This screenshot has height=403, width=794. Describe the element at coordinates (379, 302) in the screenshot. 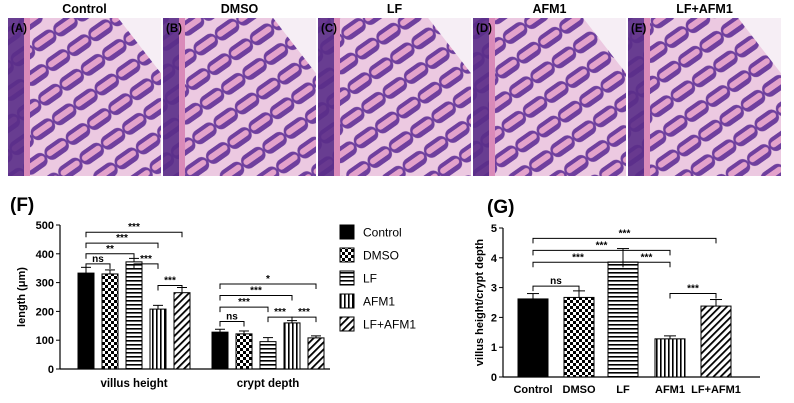

I see `legend-label: AFM1` at that location.